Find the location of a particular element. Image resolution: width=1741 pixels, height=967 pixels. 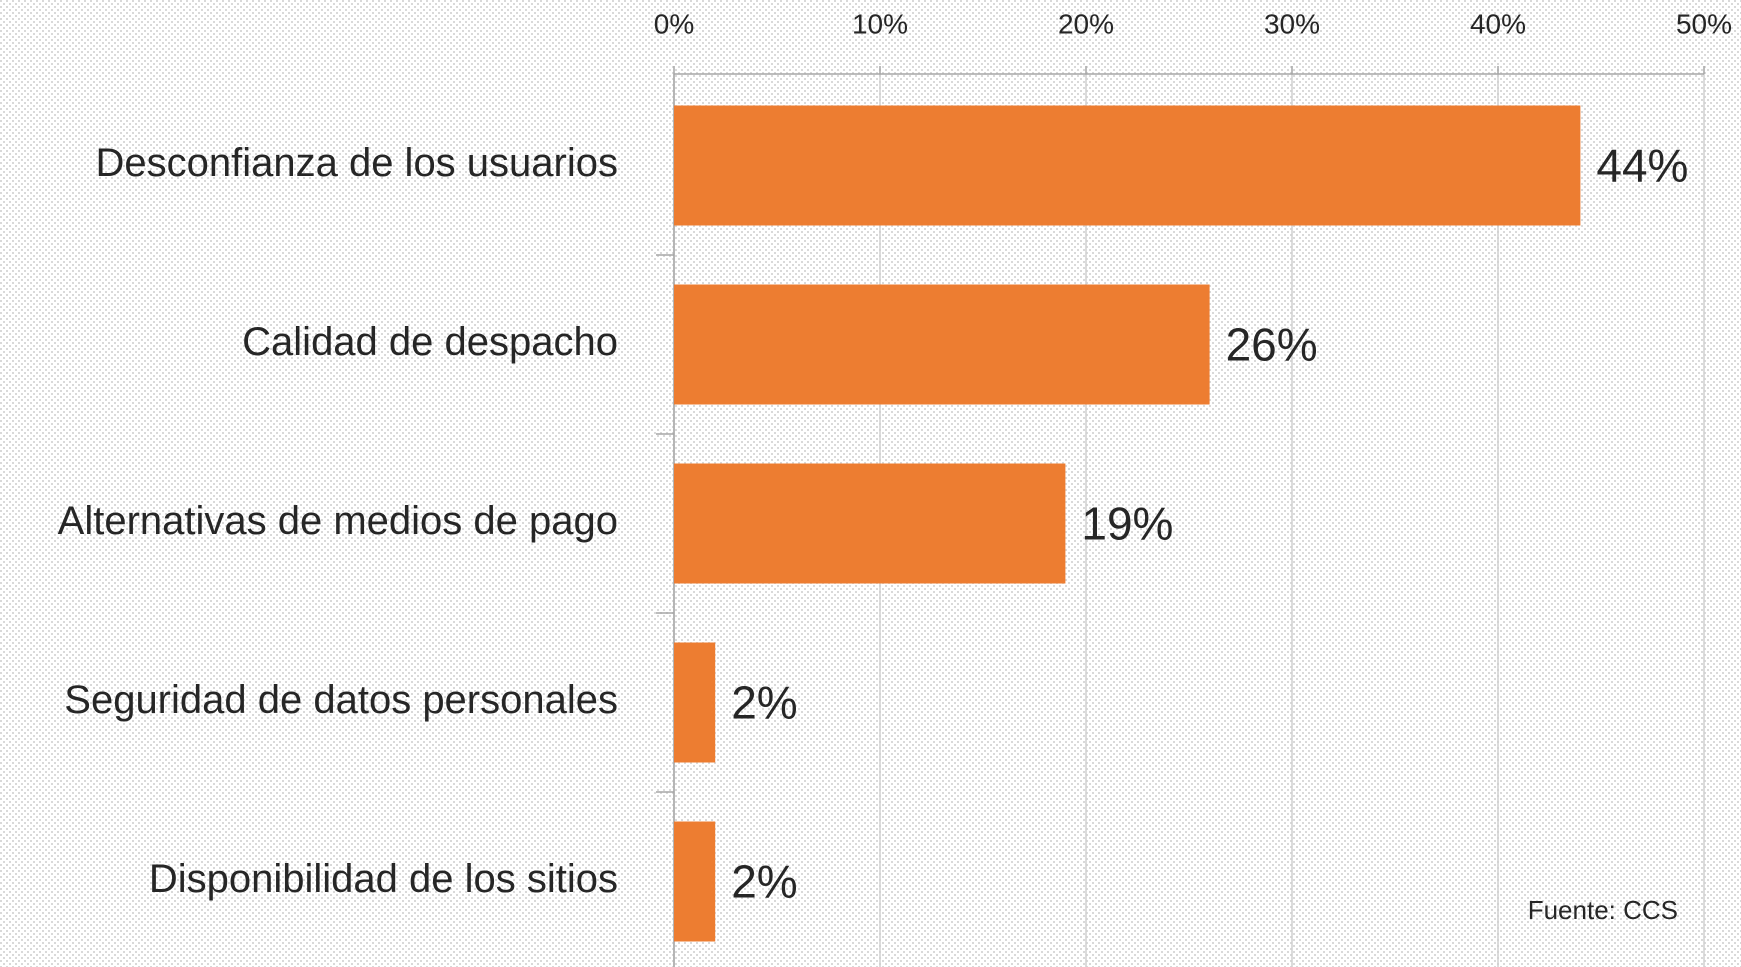

y-tick-label: Desconfianza de los usuarios is located at coordinates (356, 163).